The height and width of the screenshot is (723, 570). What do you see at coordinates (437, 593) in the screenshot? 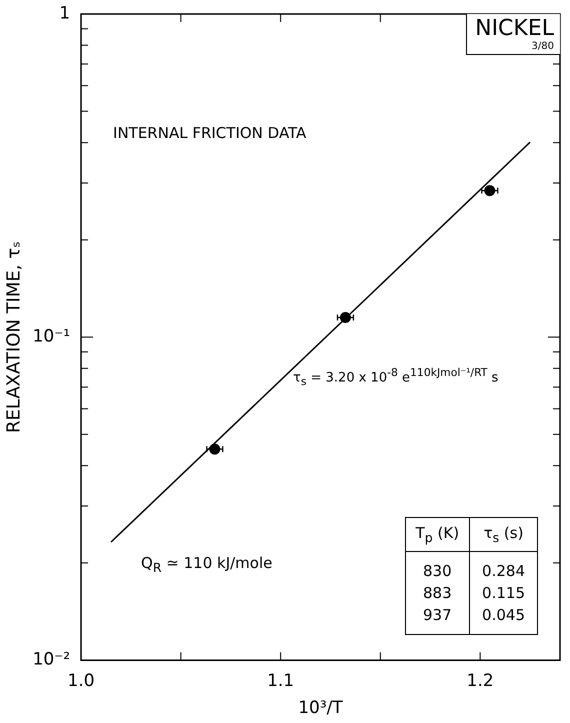
I see `annotation: 883` at bounding box center [437, 593].